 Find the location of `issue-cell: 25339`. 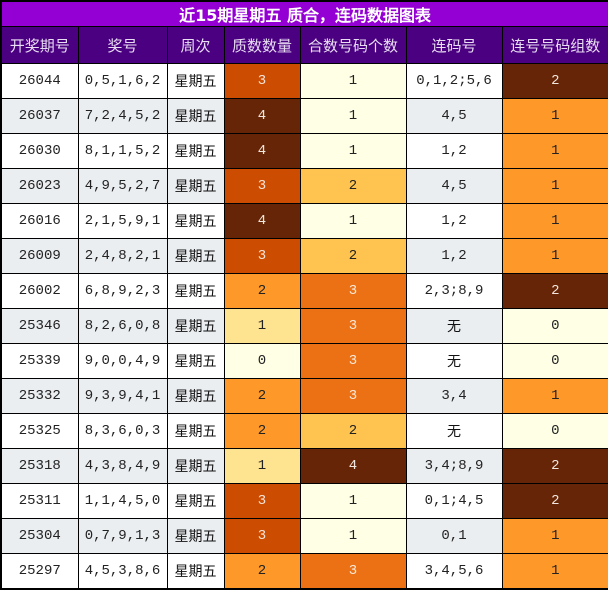

issue-cell: 25339 is located at coordinates (39, 361).